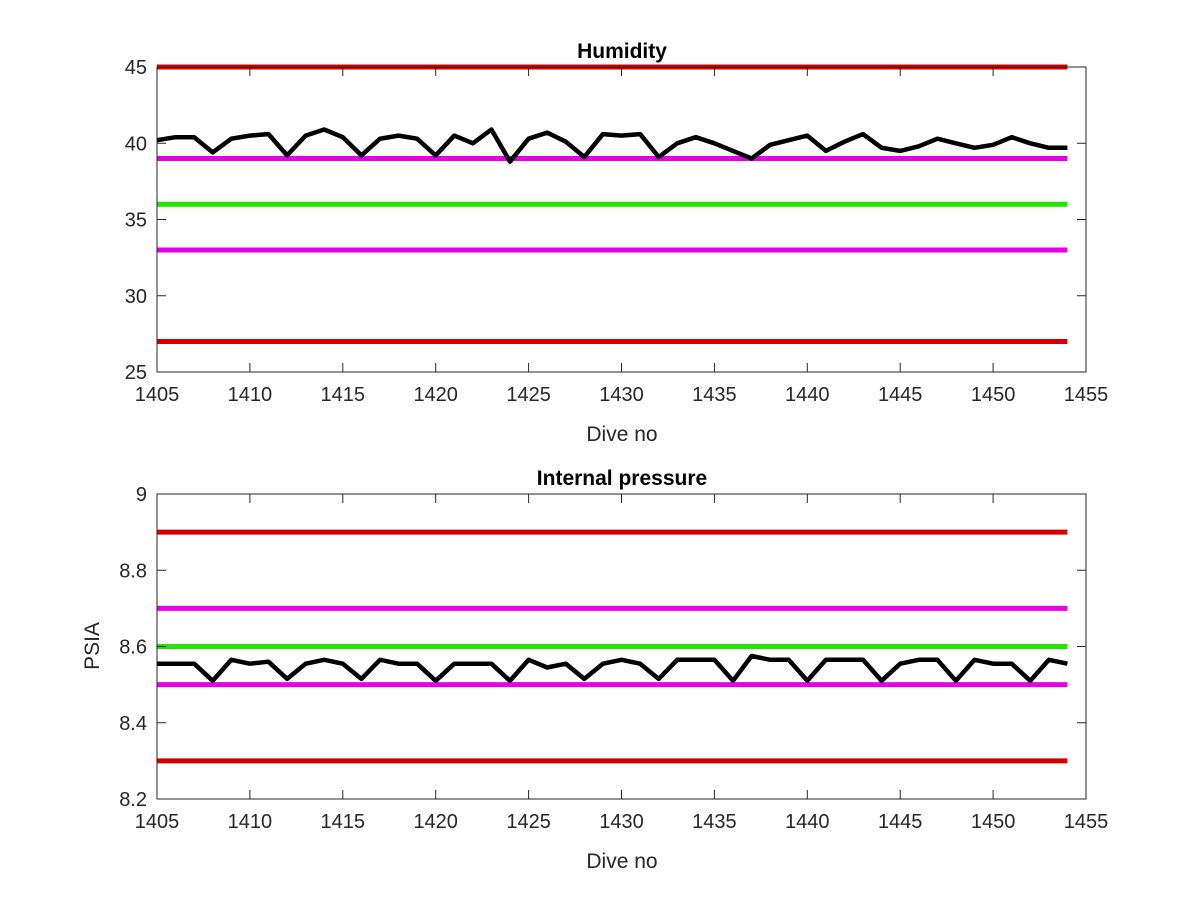  What do you see at coordinates (622, 478) in the screenshot?
I see `internal-pressure-title: Internal pressure` at bounding box center [622, 478].